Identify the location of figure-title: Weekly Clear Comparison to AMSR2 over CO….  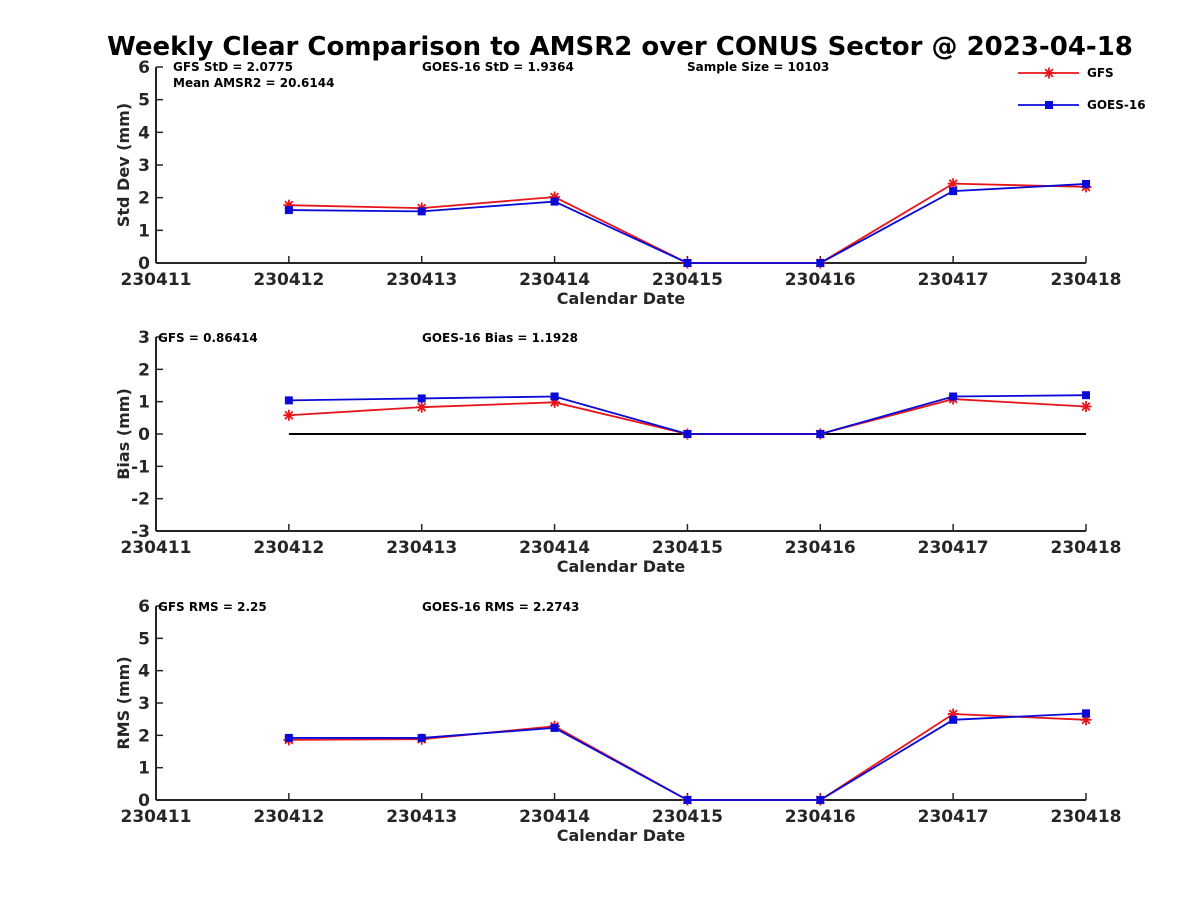
(620, 47).